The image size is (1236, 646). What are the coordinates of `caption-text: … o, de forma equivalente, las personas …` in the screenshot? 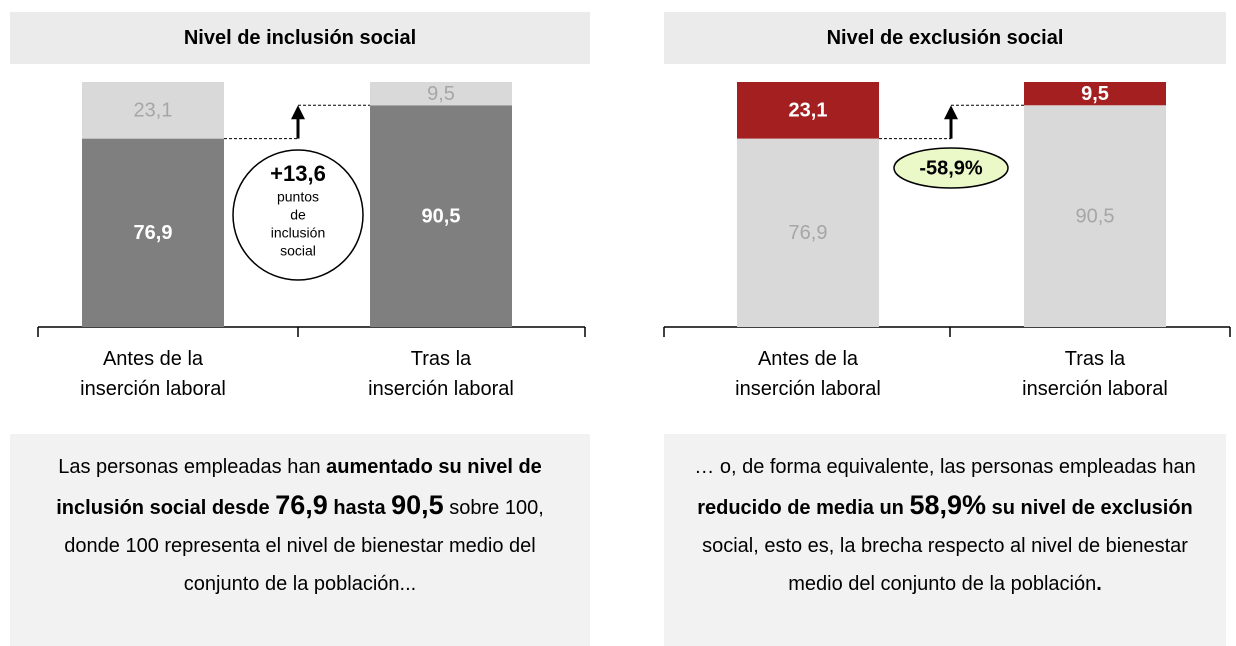 It's located at (945, 467).